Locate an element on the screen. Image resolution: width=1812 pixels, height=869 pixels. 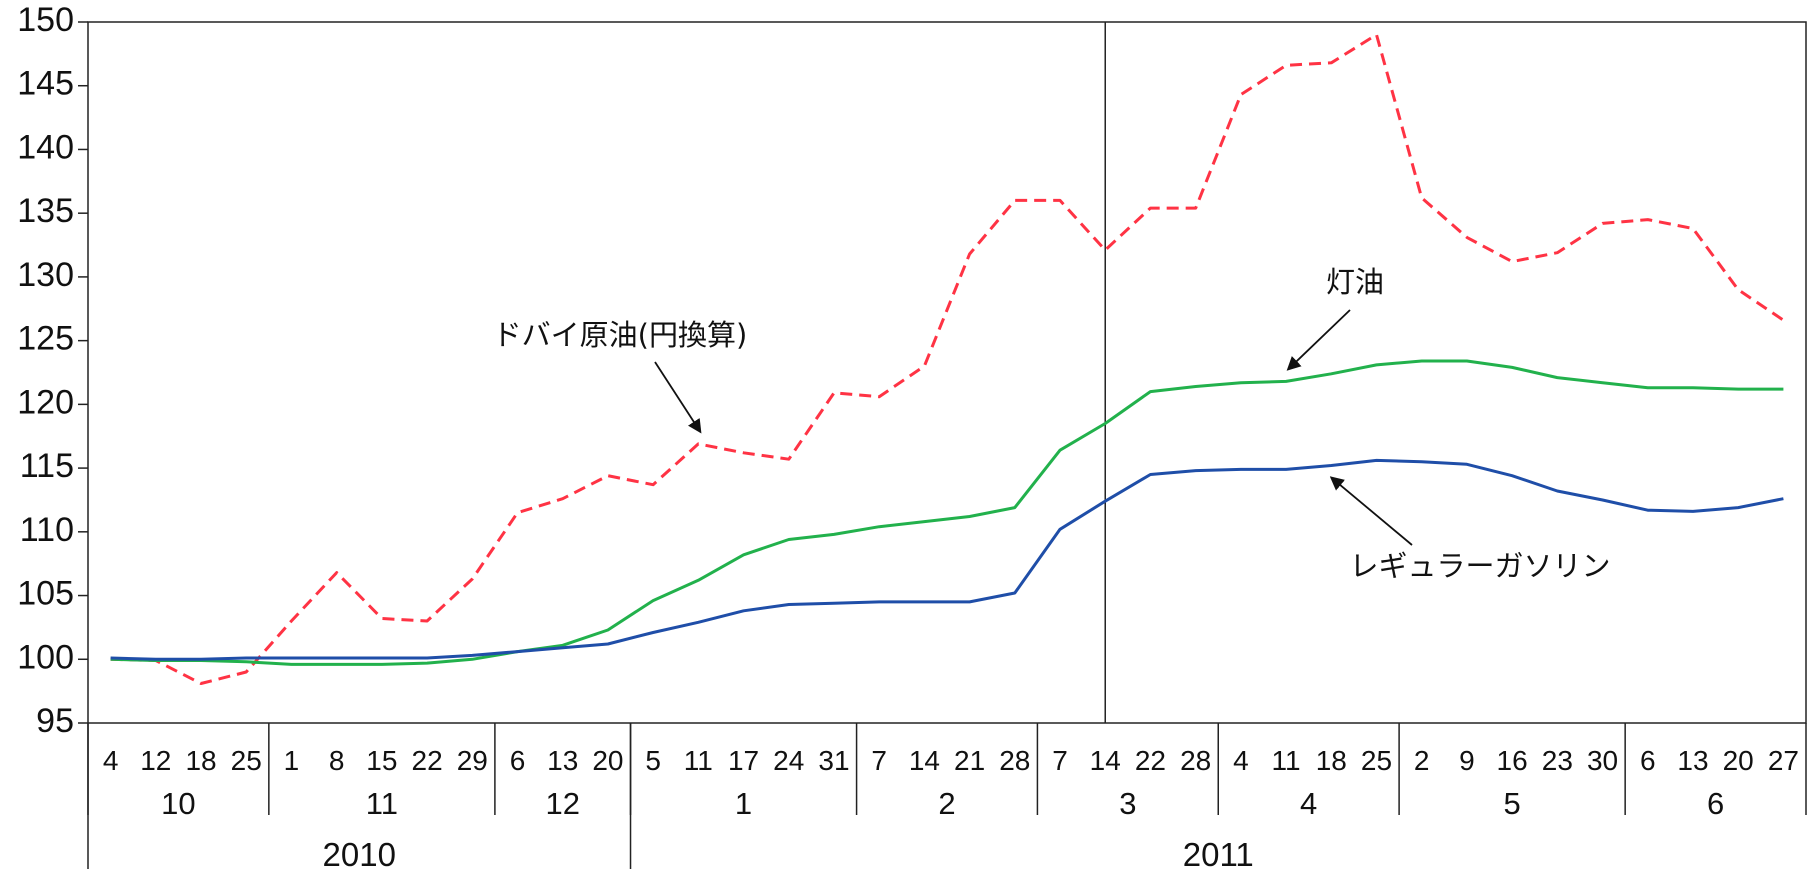
x-month-label: 6 is located at coordinates (1715, 803).